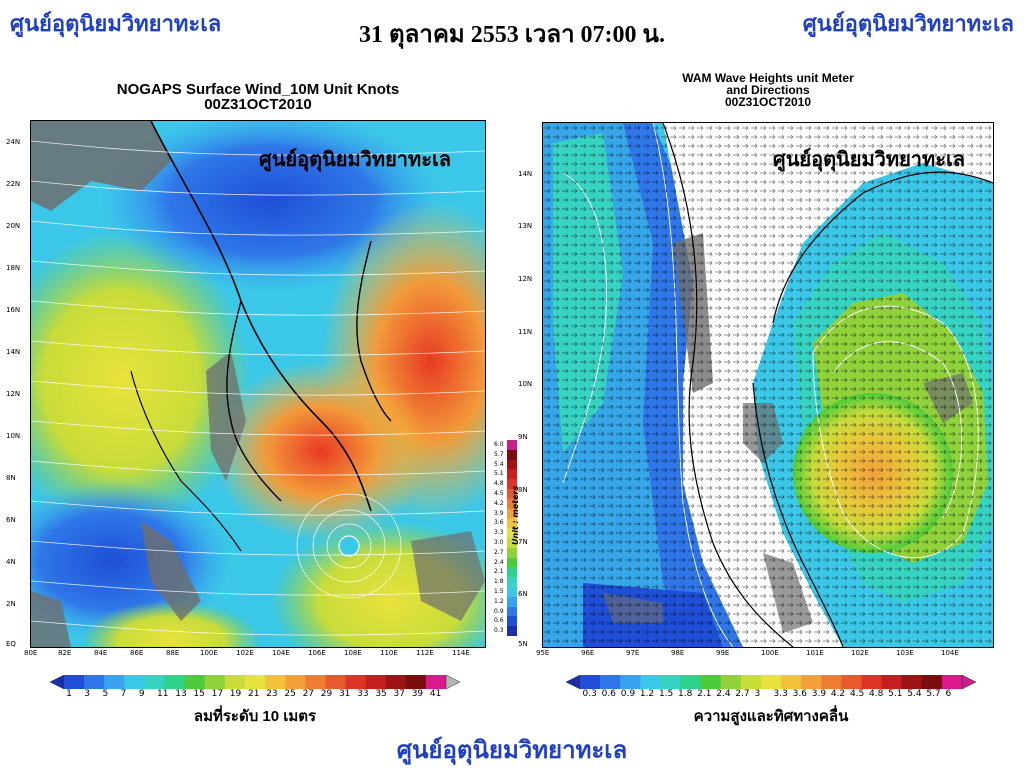 This screenshot has width=1024, height=769. What do you see at coordinates (523, 437) in the screenshot?
I see `wave-lat-tick: 9N` at bounding box center [523, 437].